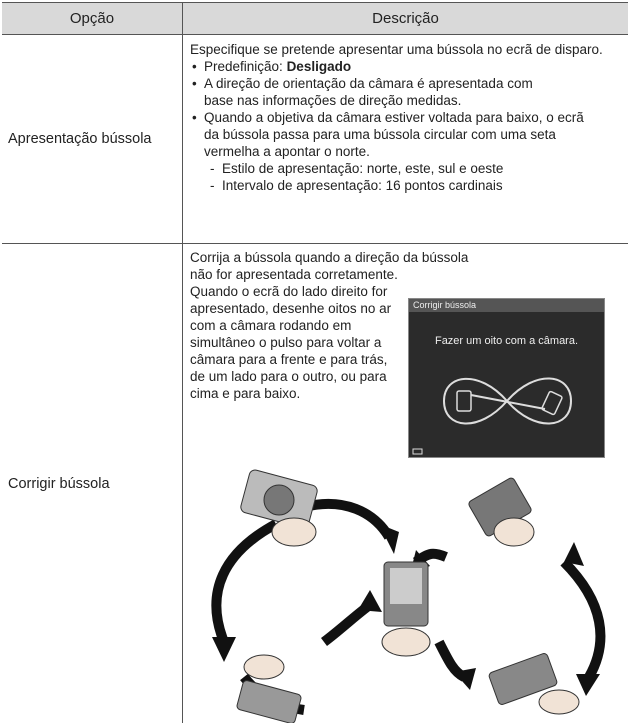 The width and height of the screenshot is (630, 723). I want to click on battery-icon, so click(417, 451).